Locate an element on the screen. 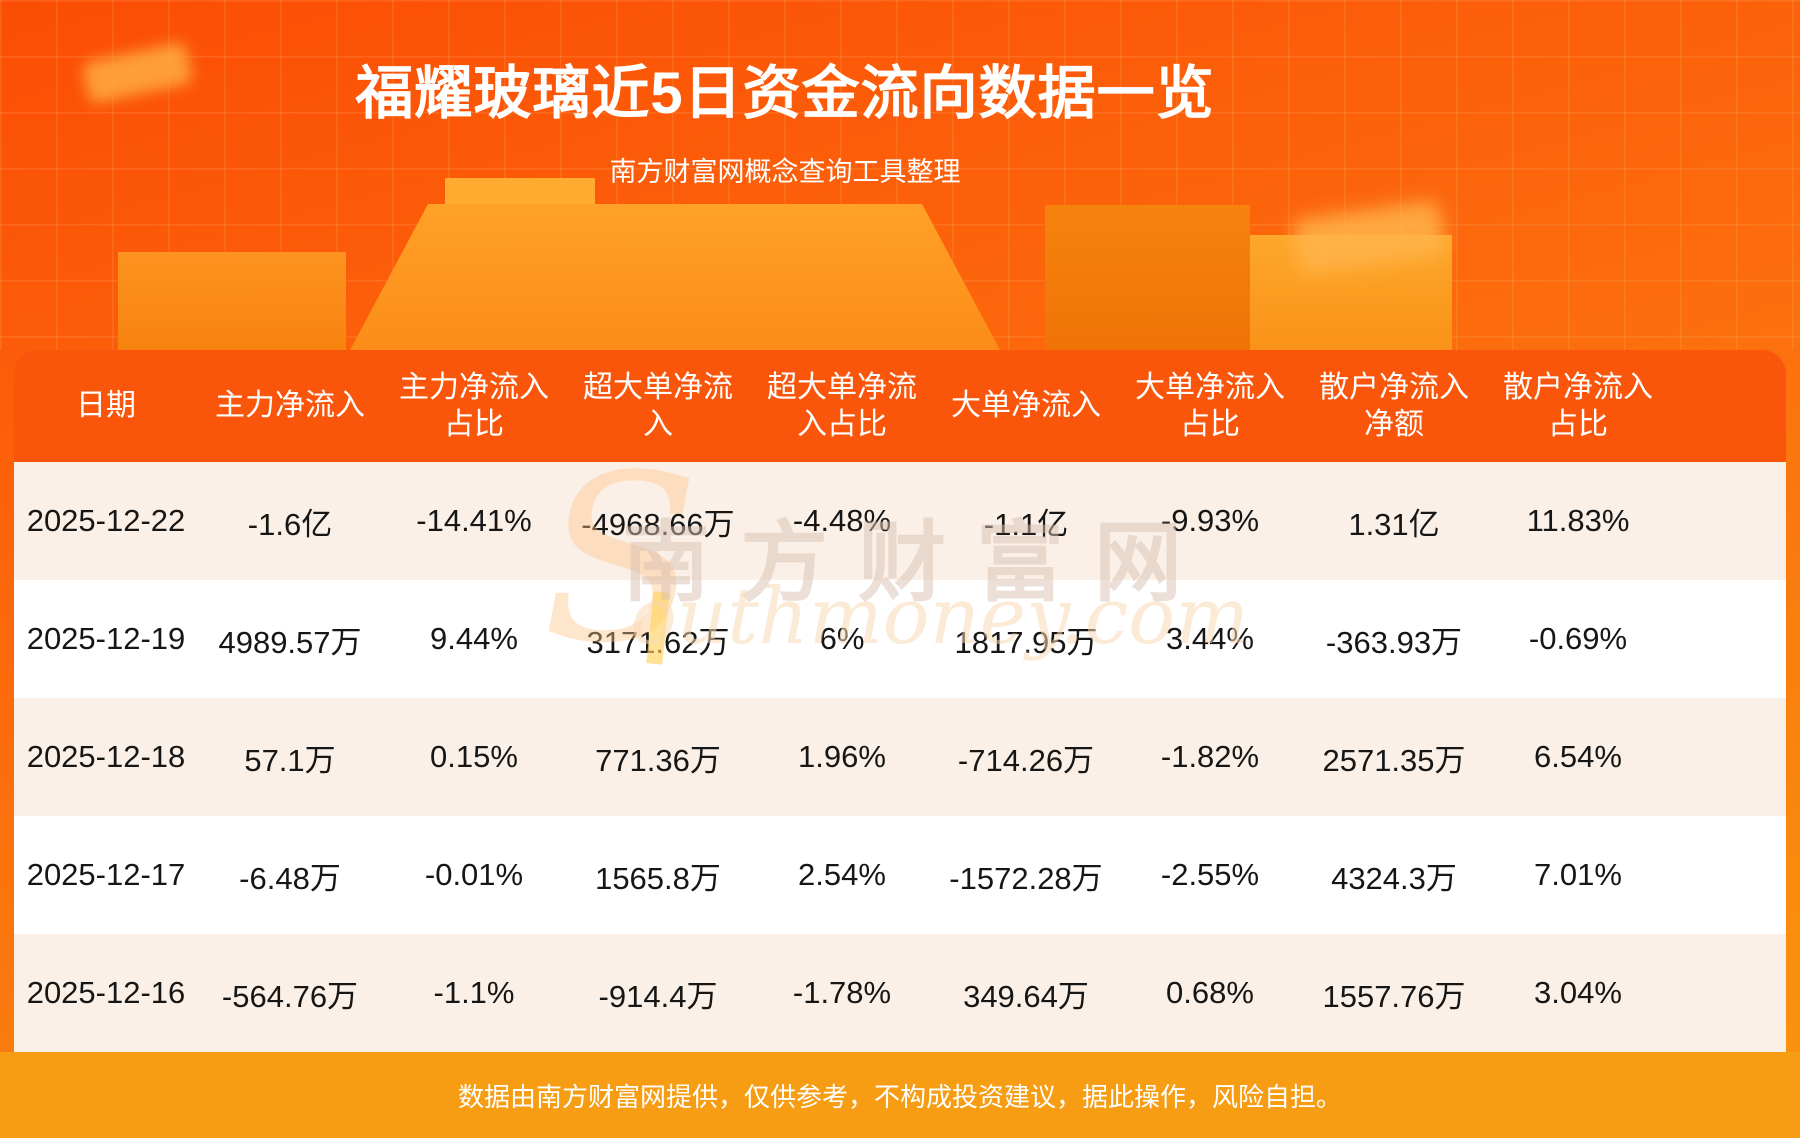 The image size is (1800, 1138). decoration-podium is located at coordinates (675, 277).